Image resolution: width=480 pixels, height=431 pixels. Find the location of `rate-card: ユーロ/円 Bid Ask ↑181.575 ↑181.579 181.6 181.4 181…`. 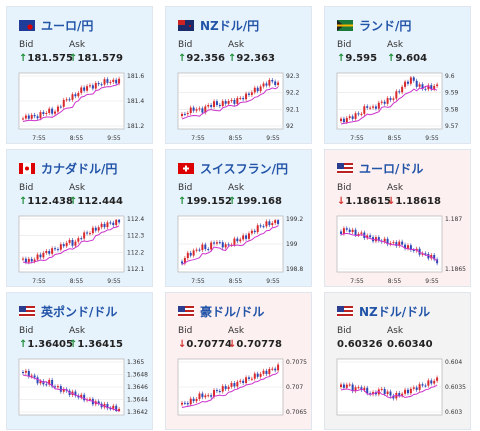

rate-card: ユーロ/円 Bid Ask ↑181.575 ↑181.579 181.6 181.4 181… is located at coordinates (79, 75).